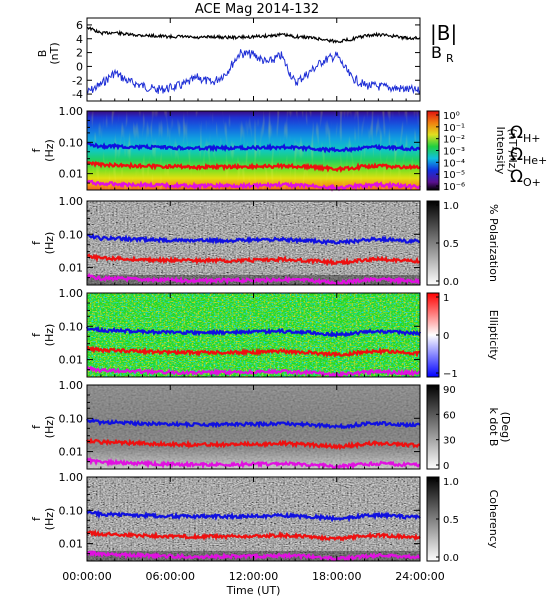 This screenshot has width=550, height=604. Describe the element at coordinates (71, 418) in the screenshot. I see `kdotb-ytick-label: 0.10` at that location.